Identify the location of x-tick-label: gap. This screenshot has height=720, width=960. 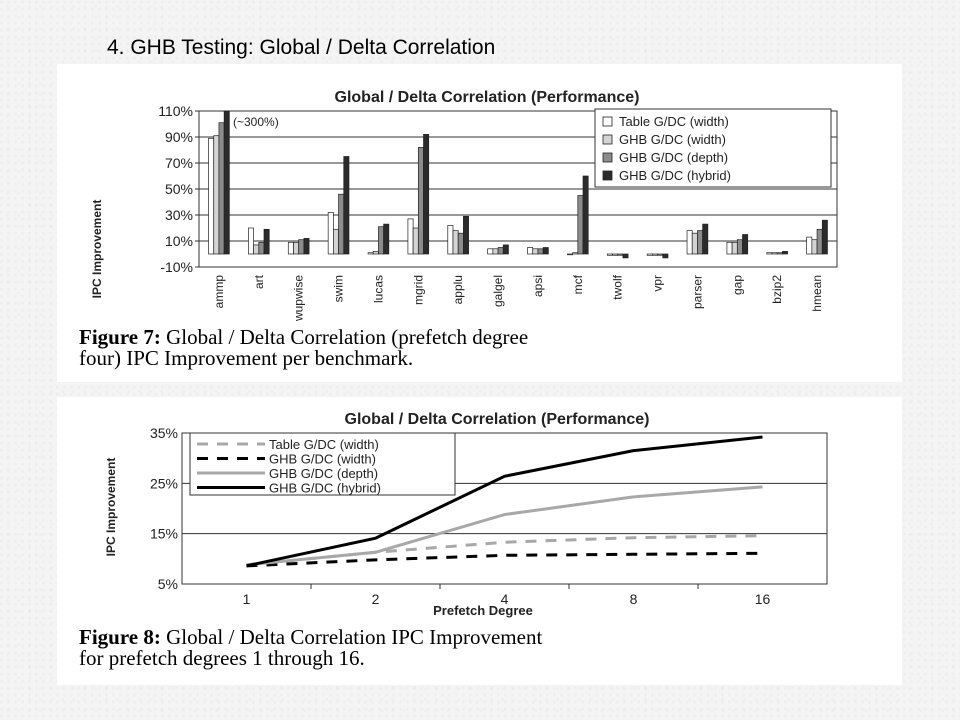
(737, 285).